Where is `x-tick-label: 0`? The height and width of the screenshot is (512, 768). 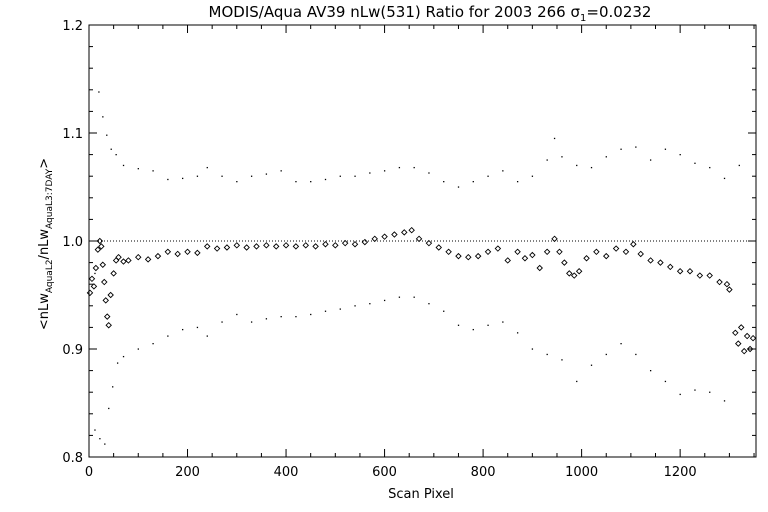
x-tick-label: 0 is located at coordinates (89, 472).